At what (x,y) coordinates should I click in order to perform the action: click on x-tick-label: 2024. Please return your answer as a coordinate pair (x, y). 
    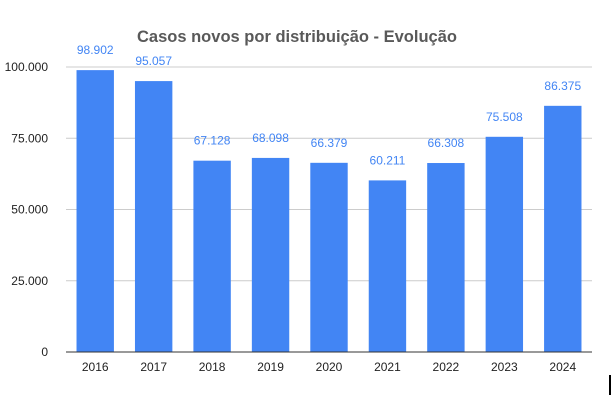
    Looking at the image, I should click on (562, 367).